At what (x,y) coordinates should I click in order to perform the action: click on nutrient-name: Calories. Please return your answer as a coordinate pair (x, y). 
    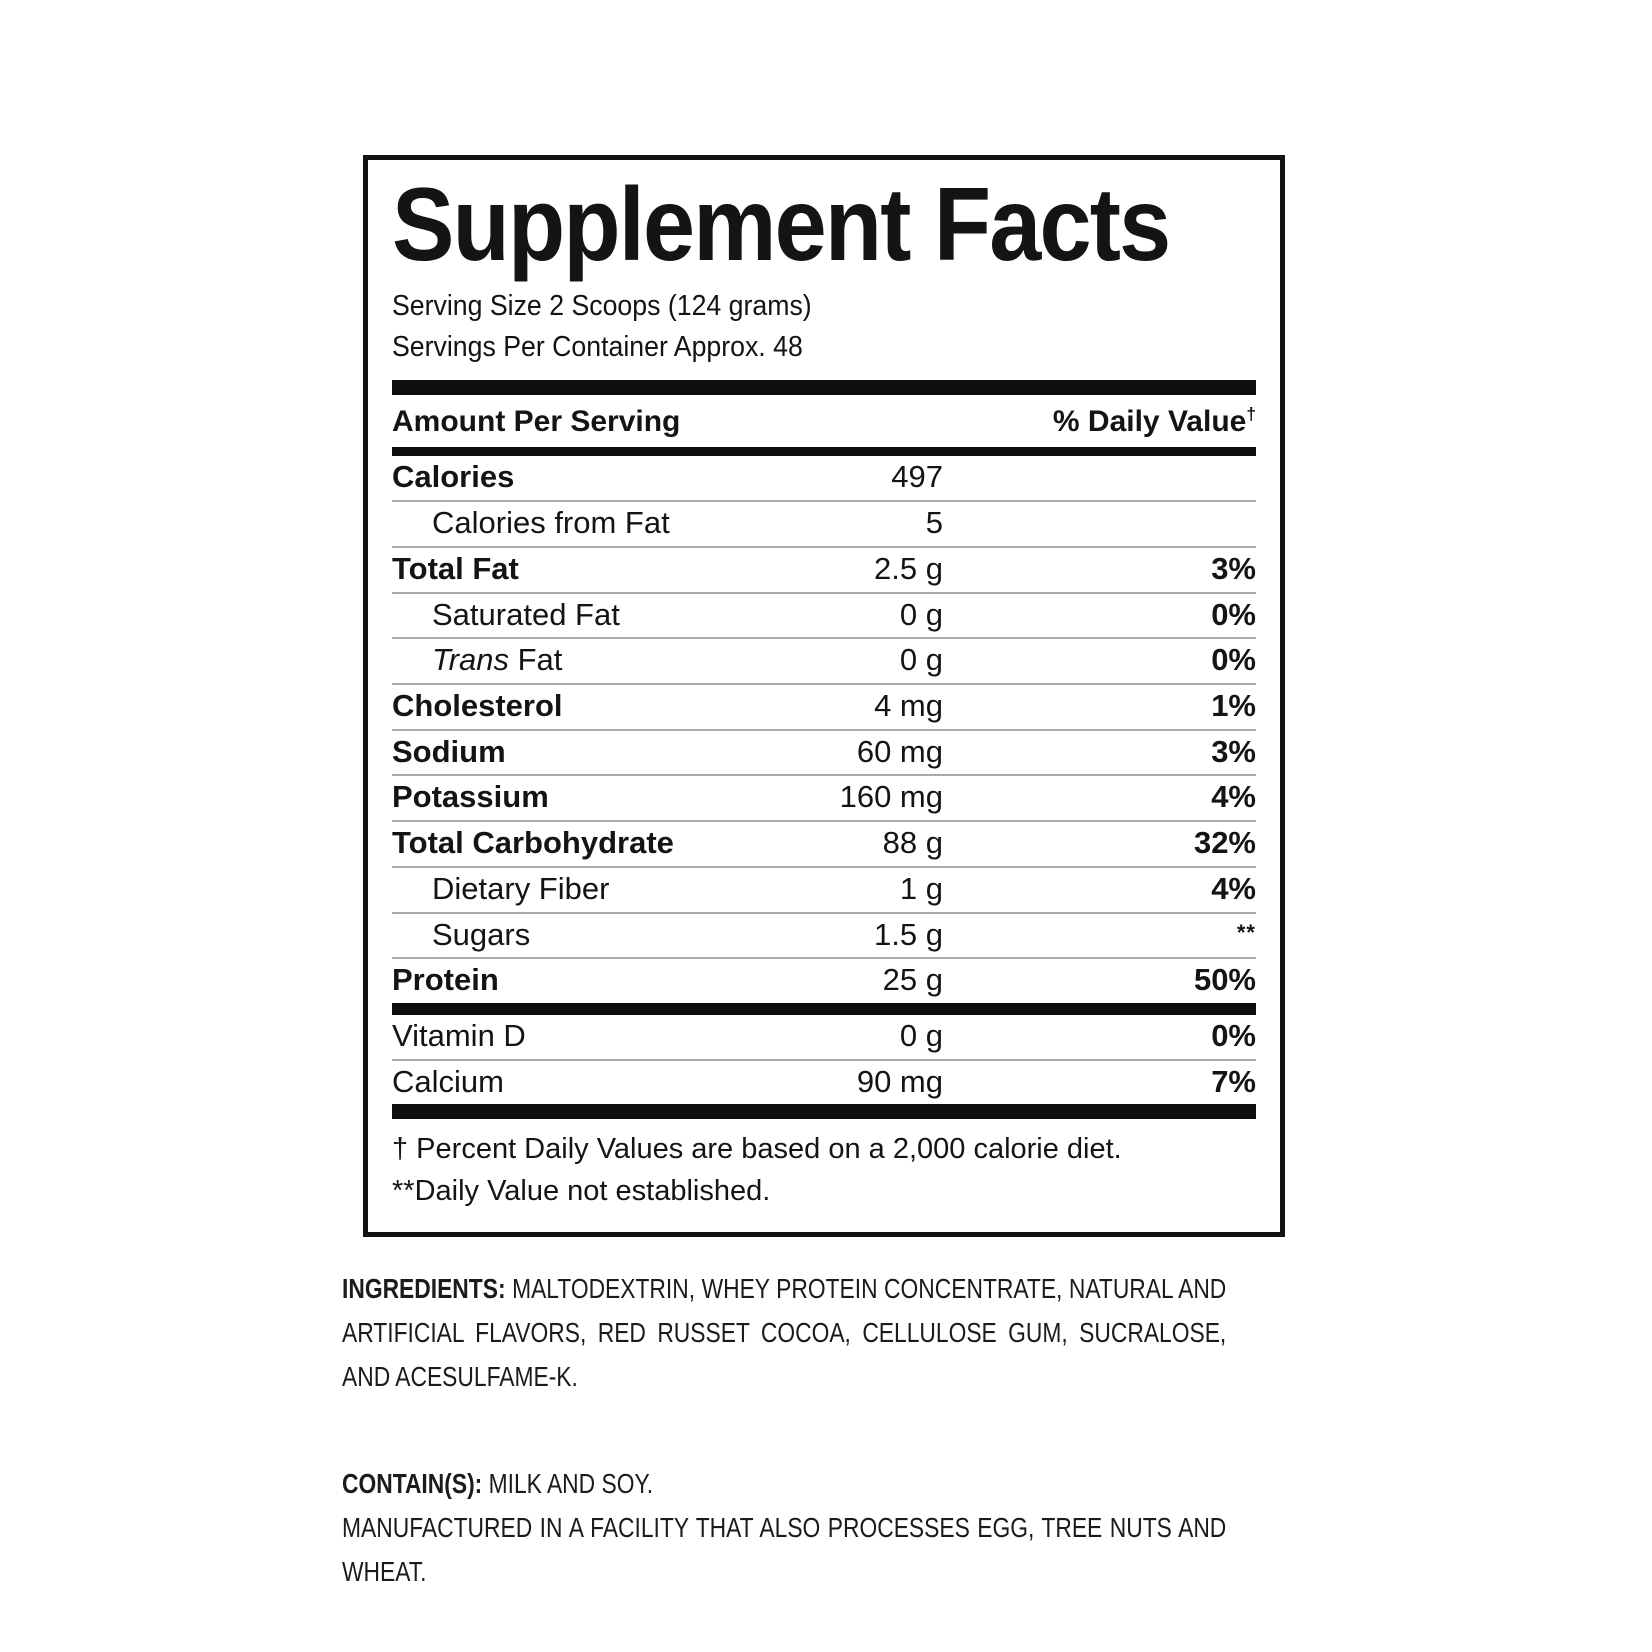
    Looking at the image, I should click on (453, 477).